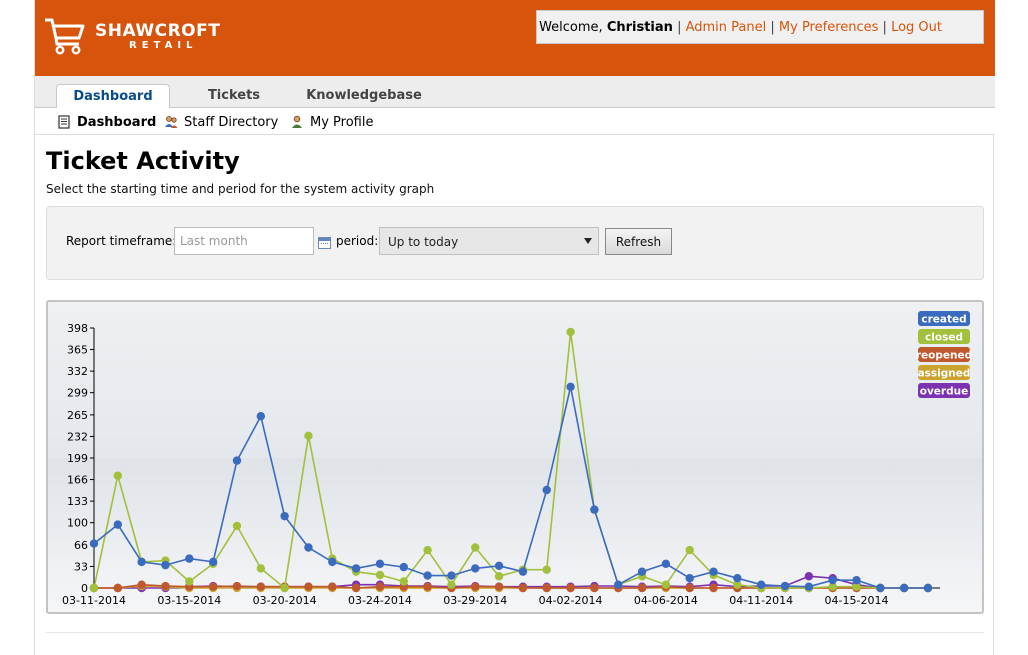 Image resolution: width=1028 pixels, height=655 pixels. What do you see at coordinates (77, 393) in the screenshot?
I see `y-tick-label: 299` at bounding box center [77, 393].